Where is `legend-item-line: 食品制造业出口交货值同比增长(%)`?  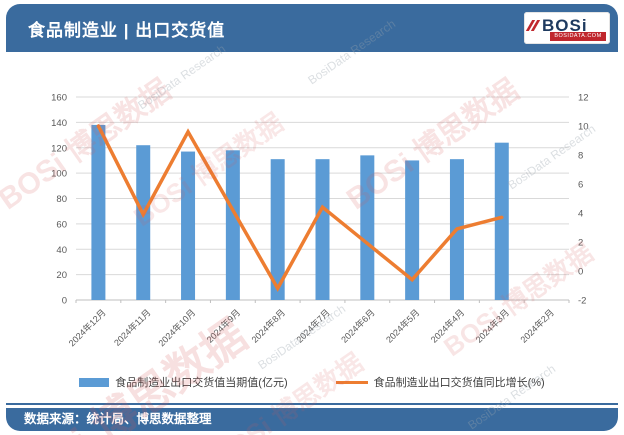
legend-item-line: 食品制造业出口交货值同比增长(%) is located at coordinates (440, 382).